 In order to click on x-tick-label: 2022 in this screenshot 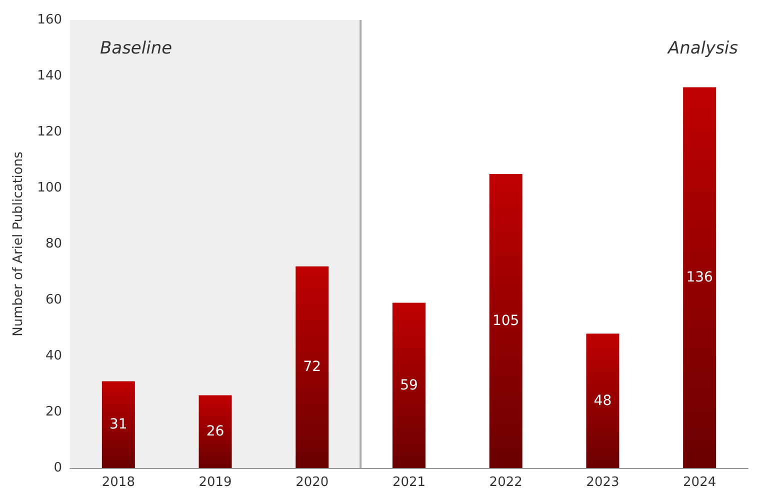, I will do `click(505, 482)`.